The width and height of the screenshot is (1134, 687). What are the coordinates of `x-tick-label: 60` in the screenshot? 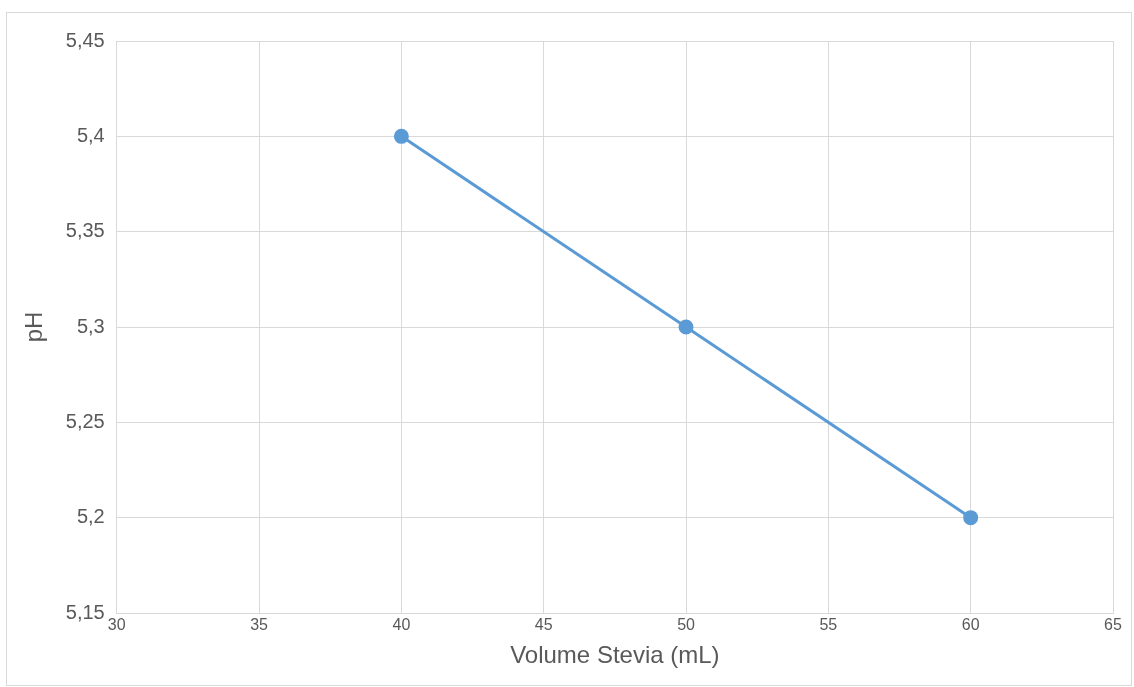 It's located at (970, 625).